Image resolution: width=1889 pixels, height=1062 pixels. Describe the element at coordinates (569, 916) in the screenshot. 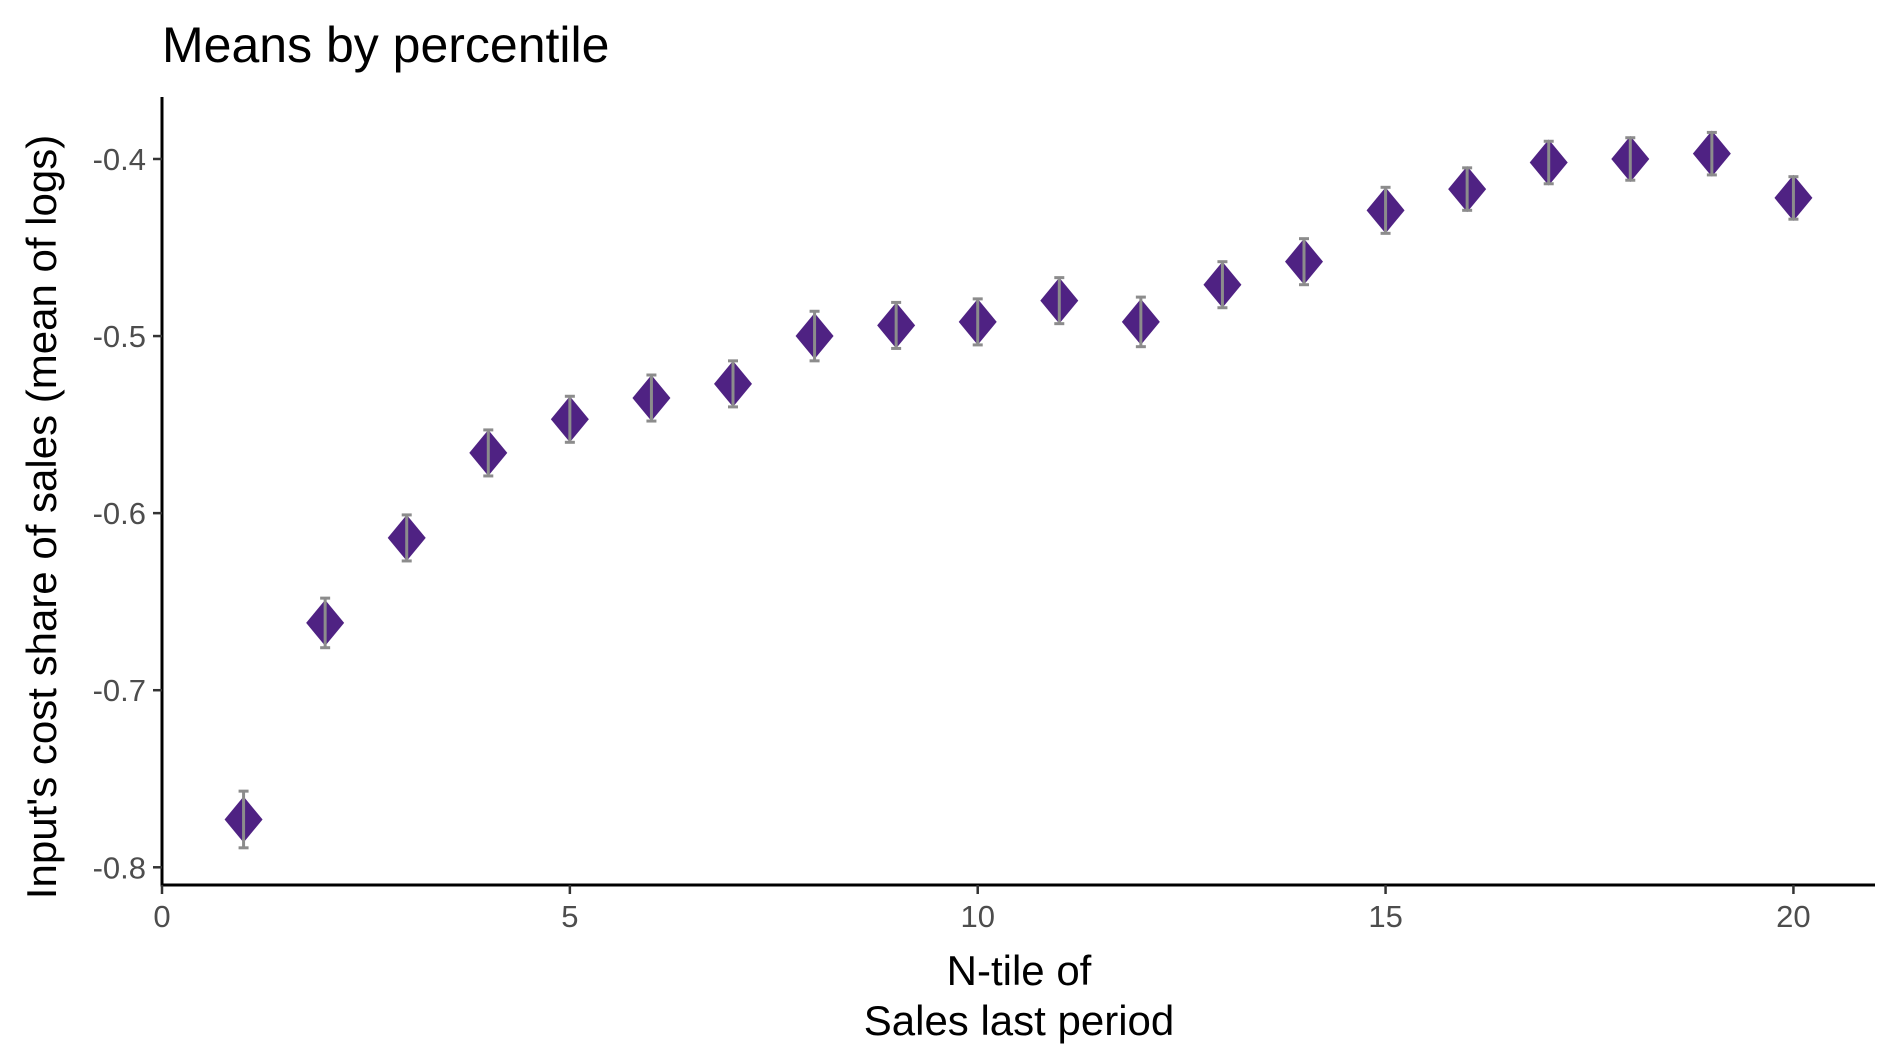

I see `x-tick-label: 5` at that location.